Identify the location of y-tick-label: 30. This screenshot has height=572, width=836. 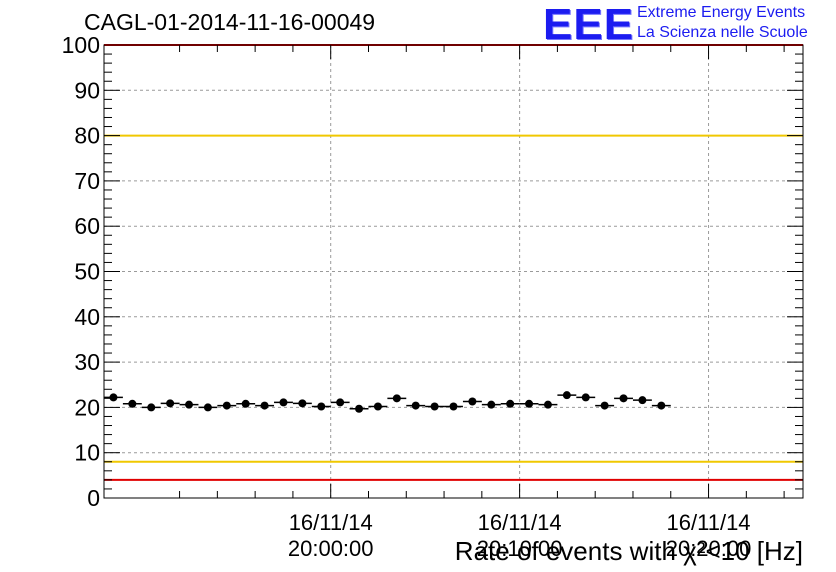
(87, 362).